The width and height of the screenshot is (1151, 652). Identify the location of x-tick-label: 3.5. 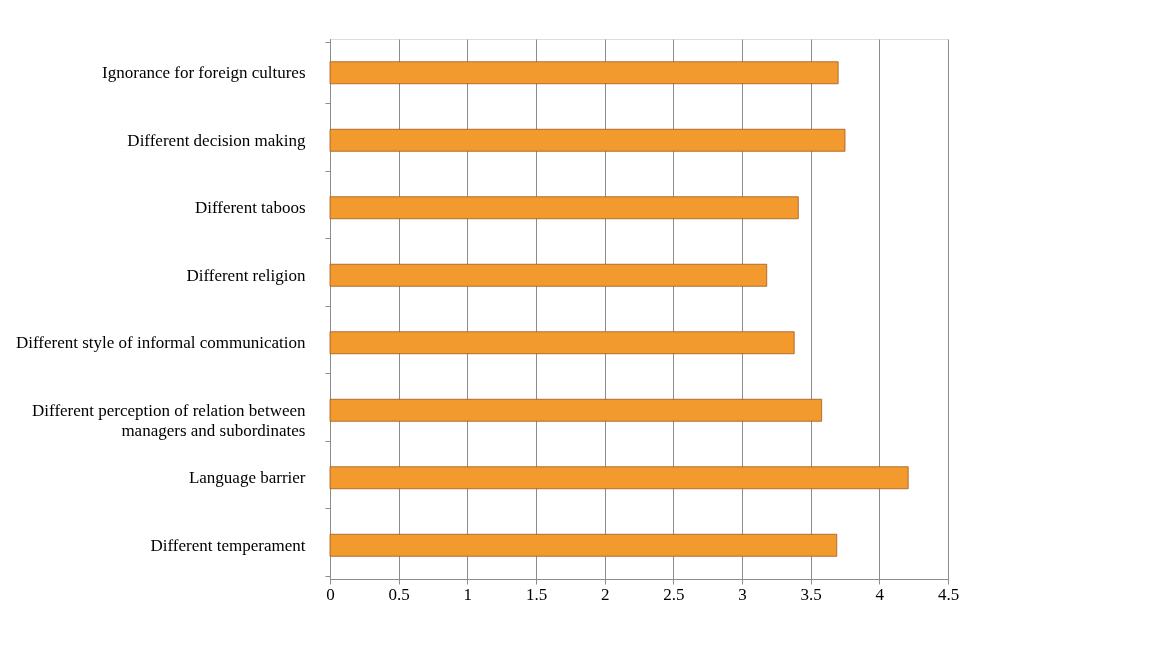
(811, 594).